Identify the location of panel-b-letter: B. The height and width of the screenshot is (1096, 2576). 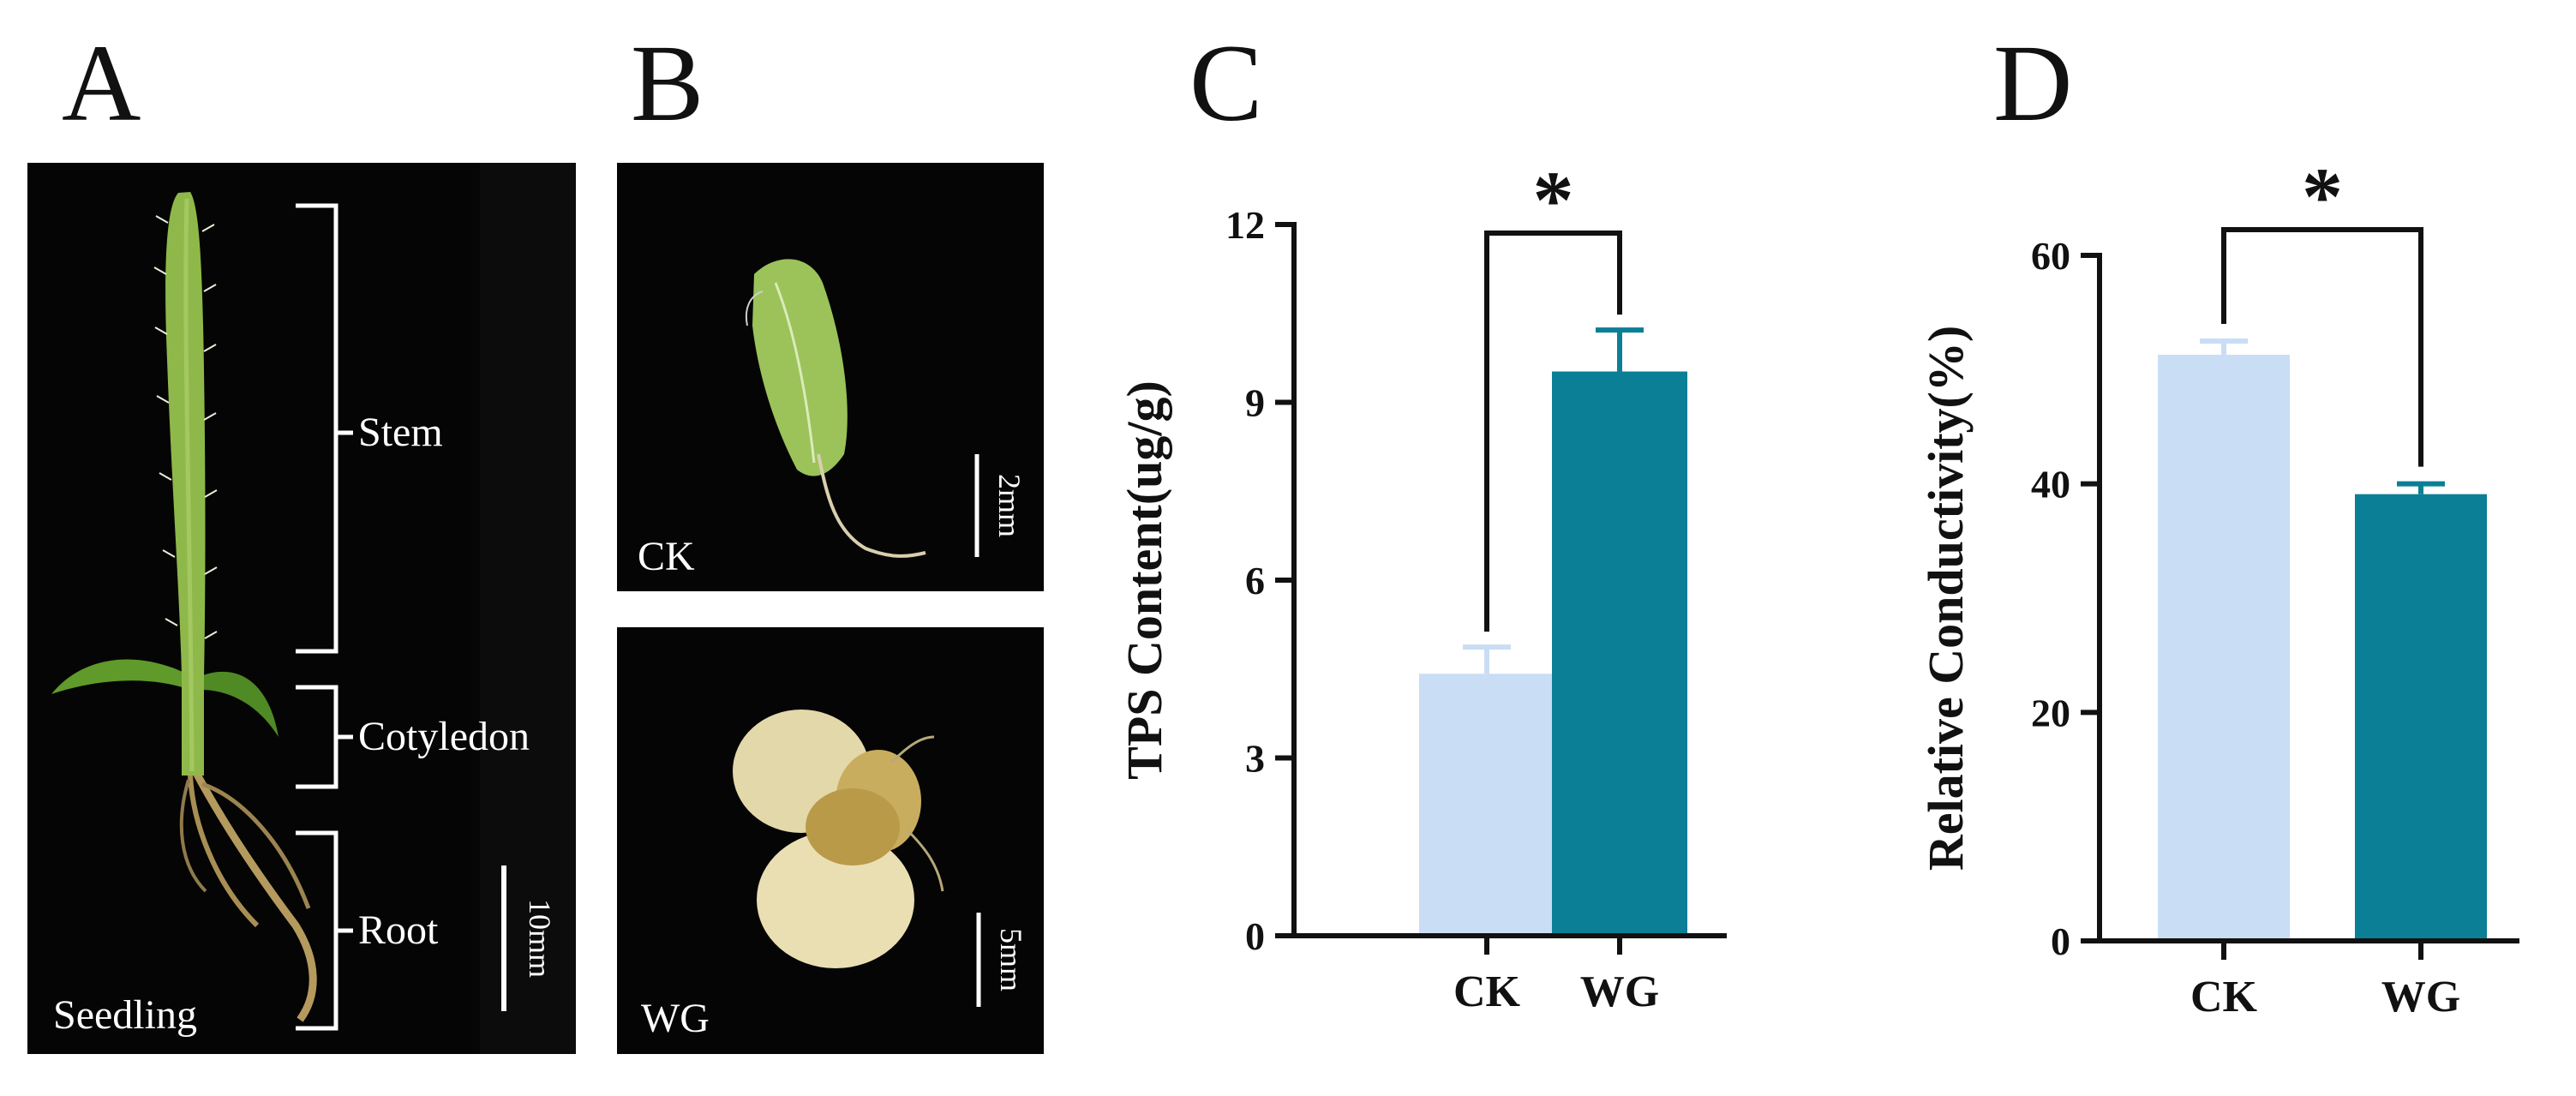
(667, 83).